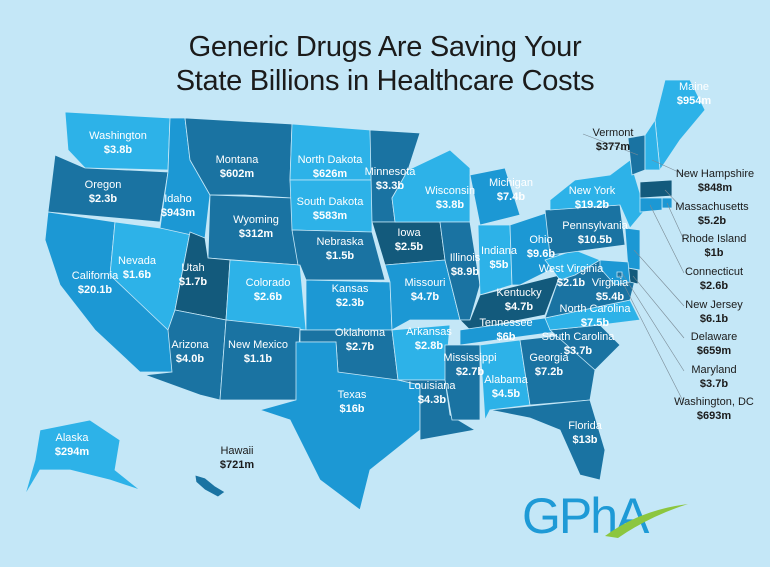 The height and width of the screenshot is (567, 770). Describe the element at coordinates (137, 261) in the screenshot. I see `state-name: Nevada` at that location.